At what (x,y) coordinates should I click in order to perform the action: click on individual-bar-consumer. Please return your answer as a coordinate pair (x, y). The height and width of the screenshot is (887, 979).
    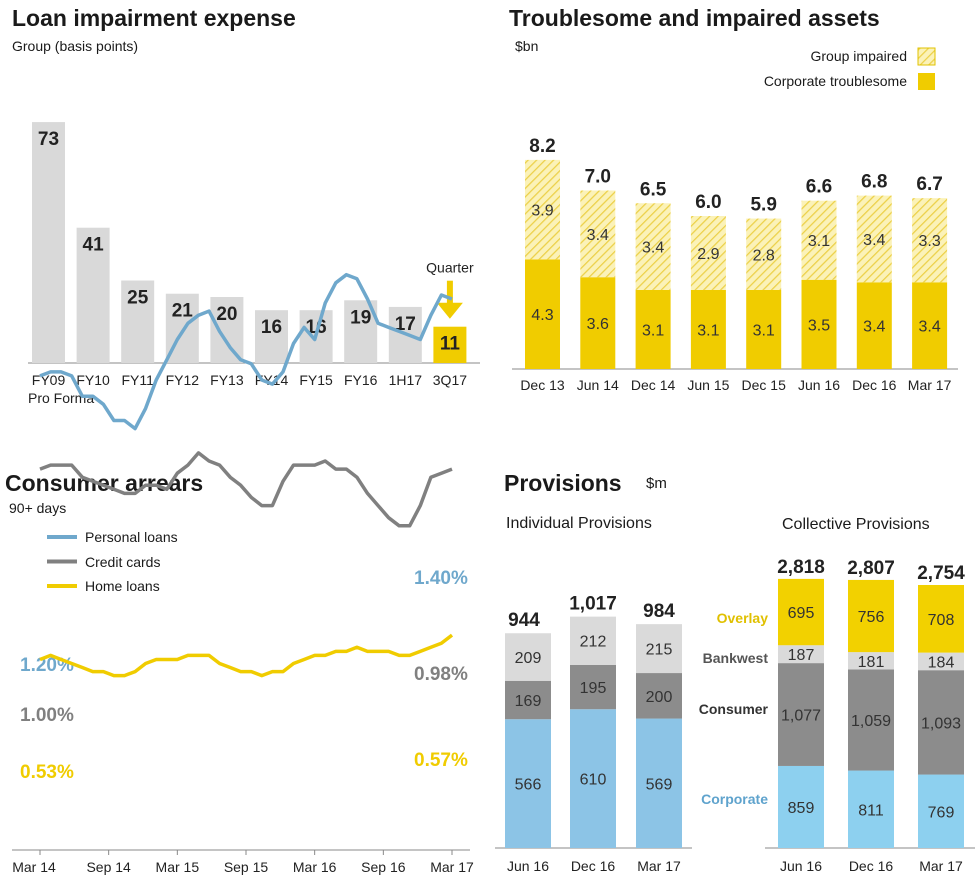
    Looking at the image, I should click on (528, 700).